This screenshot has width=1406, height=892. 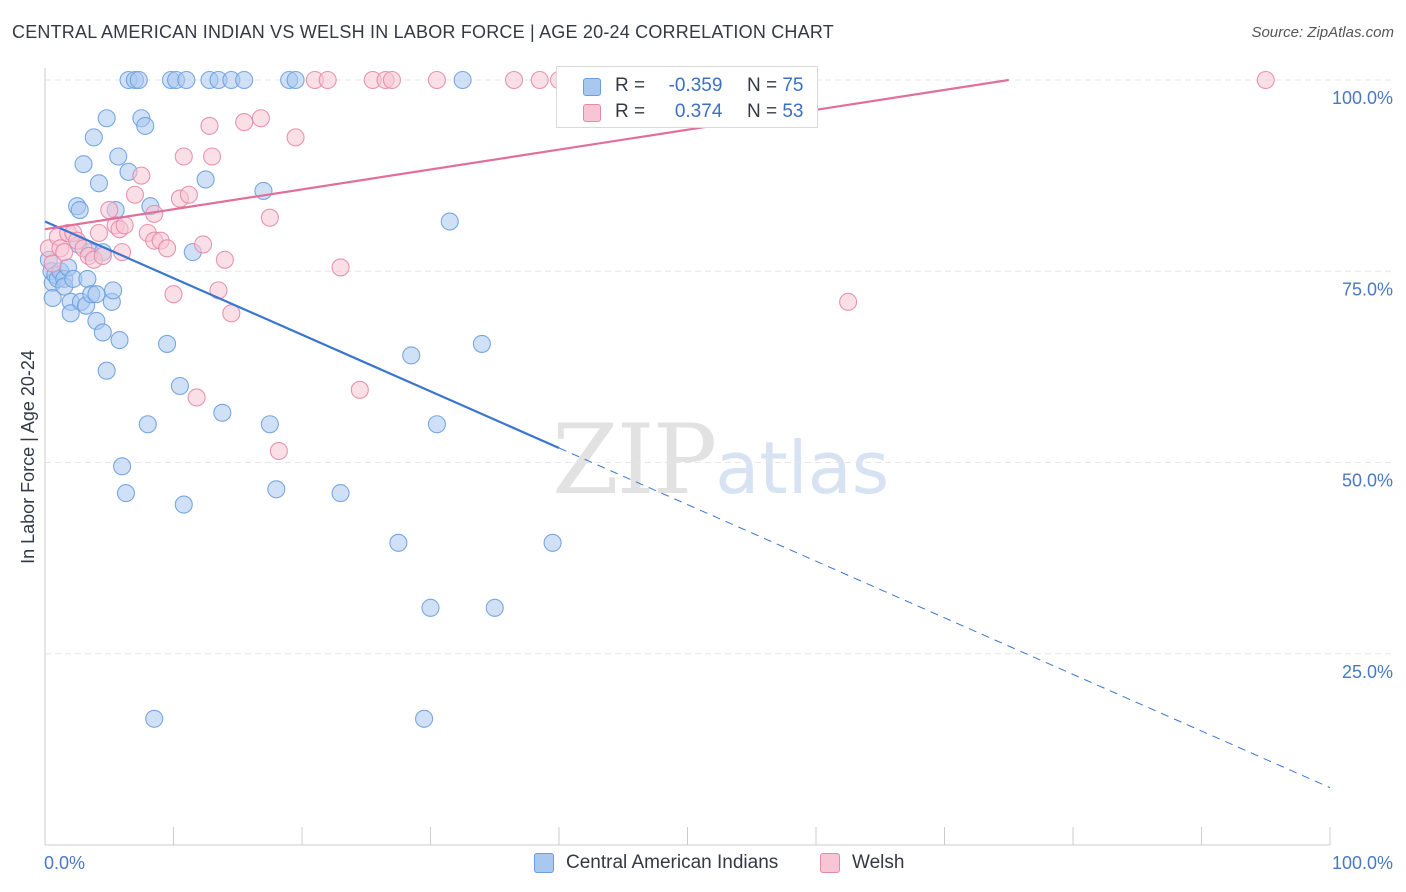 What do you see at coordinates (64, 863) in the screenshot?
I see `x-tick-label: 0.0%` at bounding box center [64, 863].